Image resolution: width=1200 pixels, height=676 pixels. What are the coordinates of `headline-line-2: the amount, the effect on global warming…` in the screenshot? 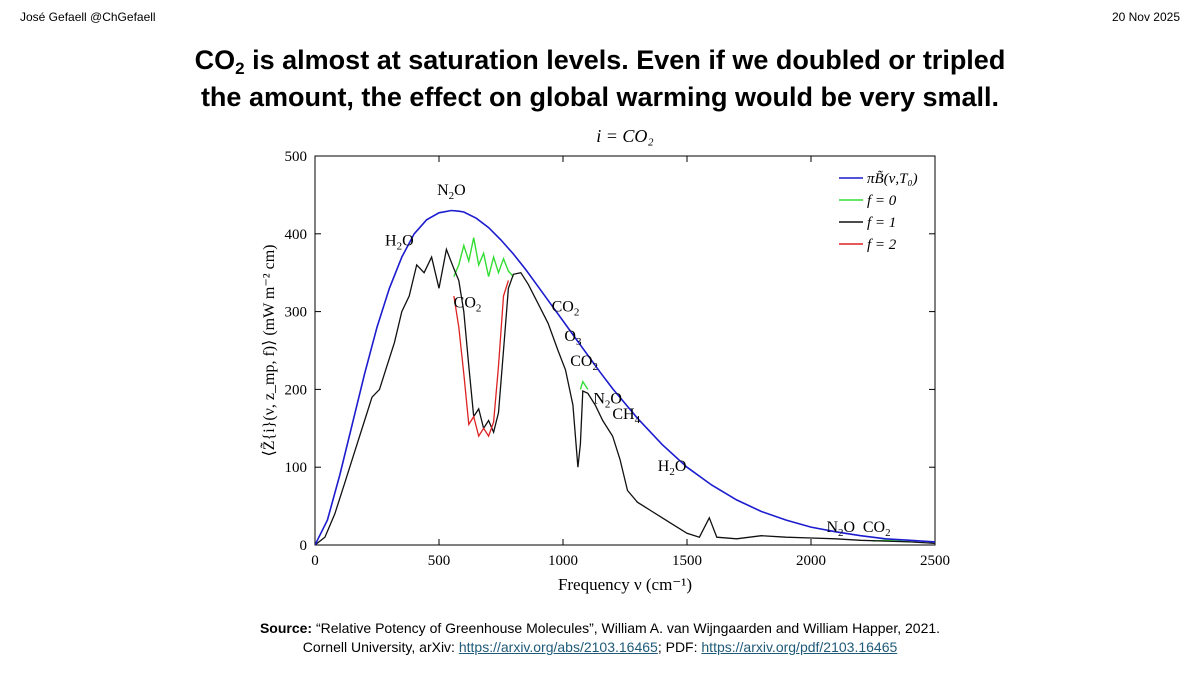 It's located at (600, 97).